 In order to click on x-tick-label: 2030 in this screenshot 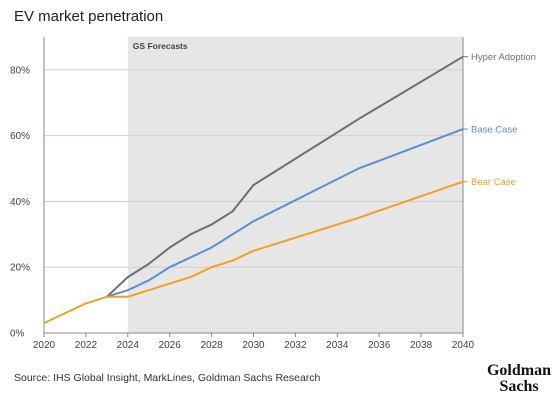, I will do `click(253, 345)`.